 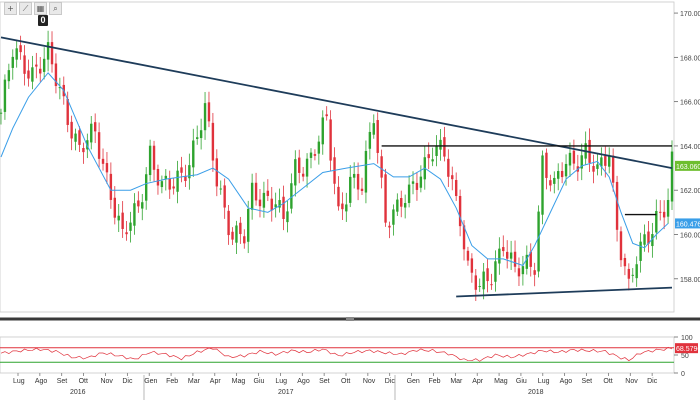 I want to click on year-label: 2016, so click(x=78, y=392).